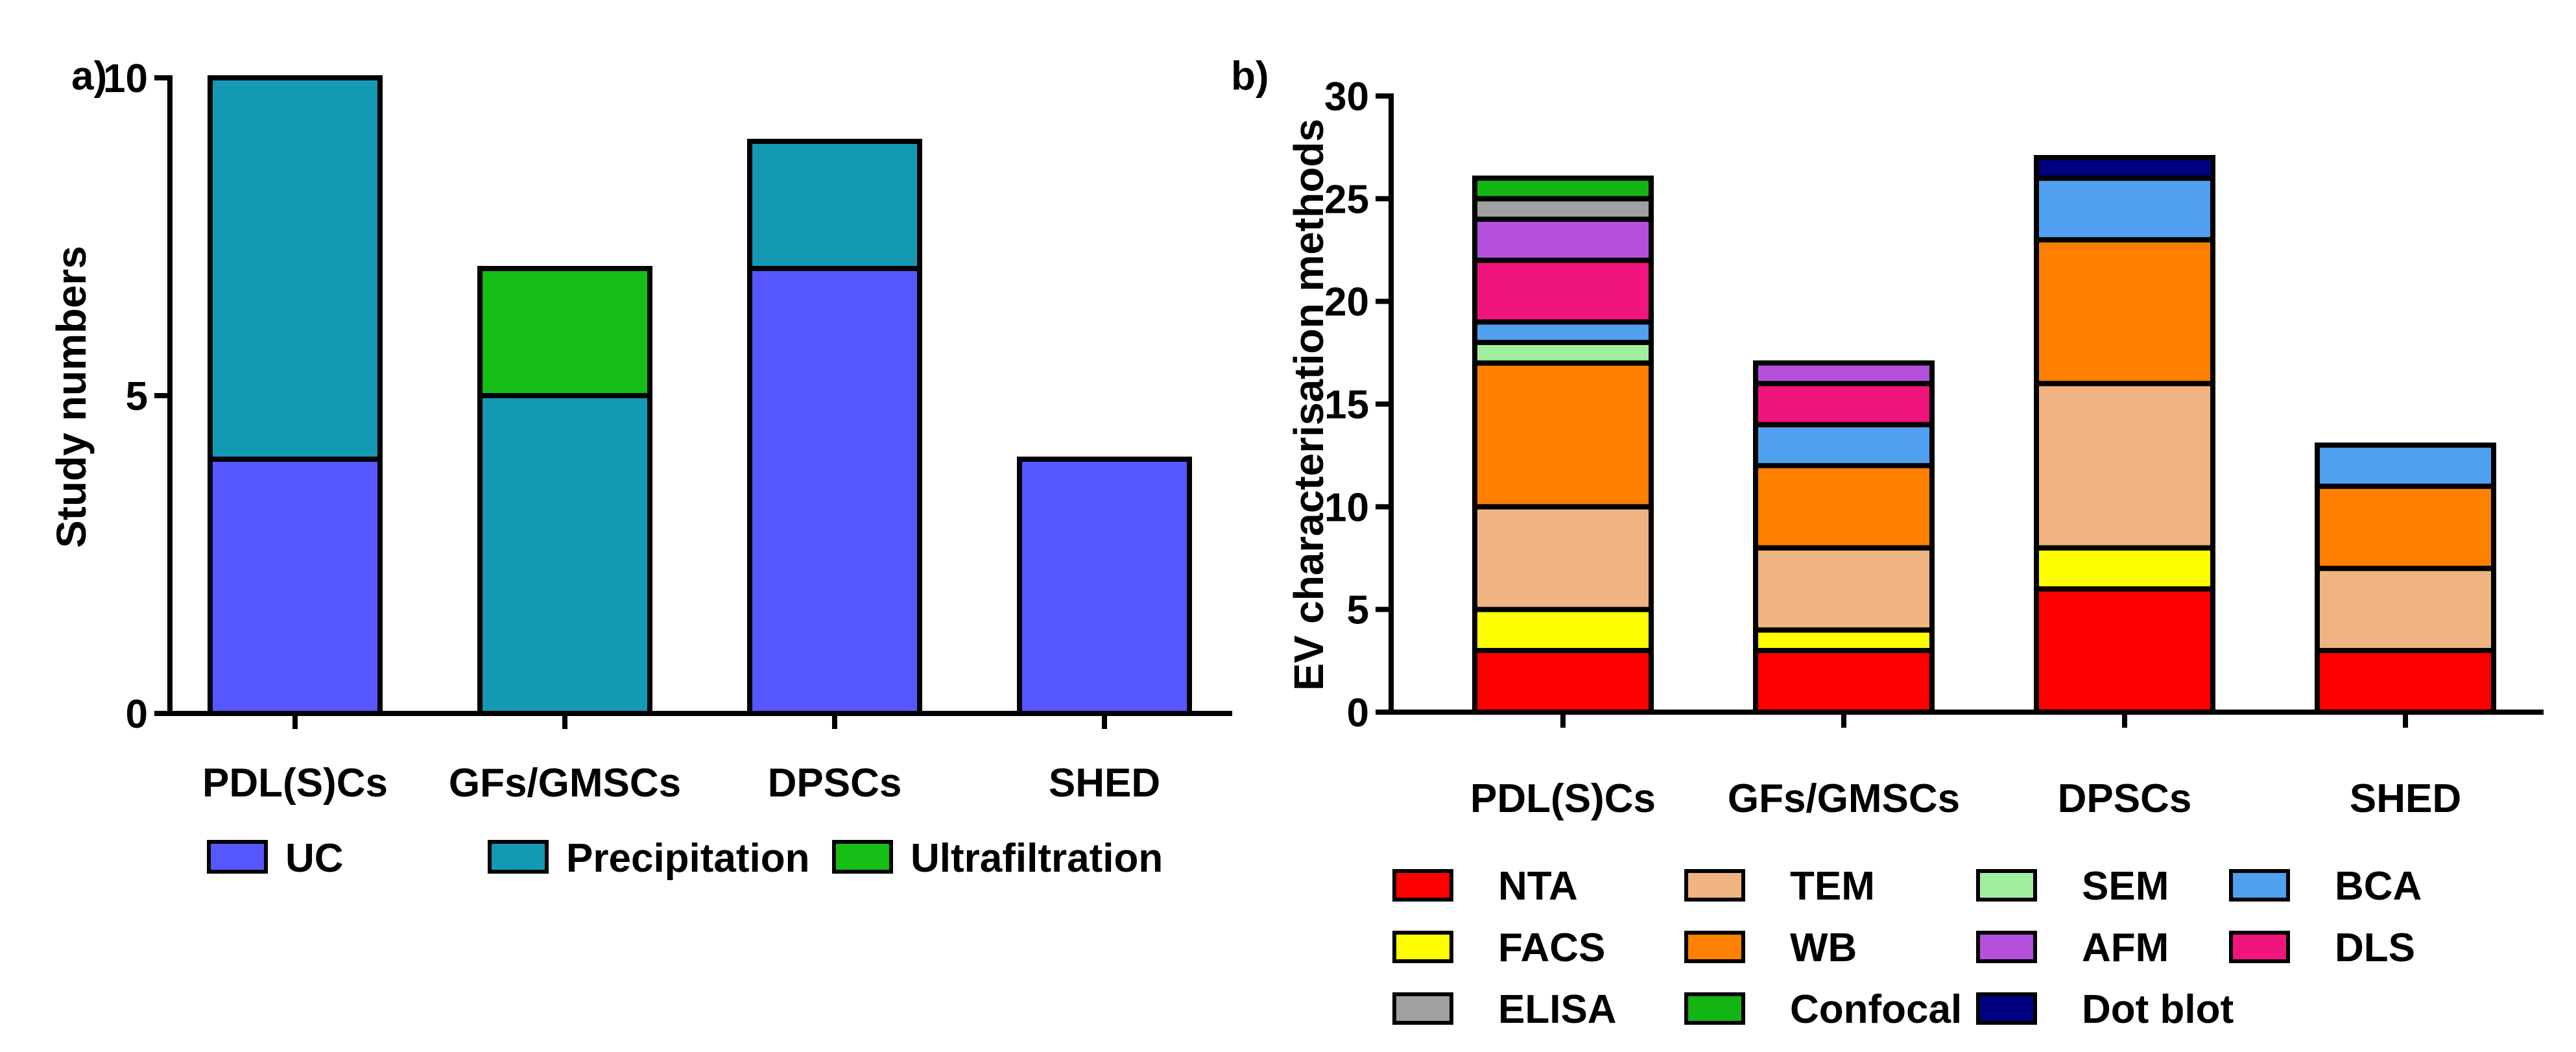 This screenshot has height=1052, width=2576. Describe the element at coordinates (1423, 1008) in the screenshot. I see `legend-swatch-elisa` at that location.